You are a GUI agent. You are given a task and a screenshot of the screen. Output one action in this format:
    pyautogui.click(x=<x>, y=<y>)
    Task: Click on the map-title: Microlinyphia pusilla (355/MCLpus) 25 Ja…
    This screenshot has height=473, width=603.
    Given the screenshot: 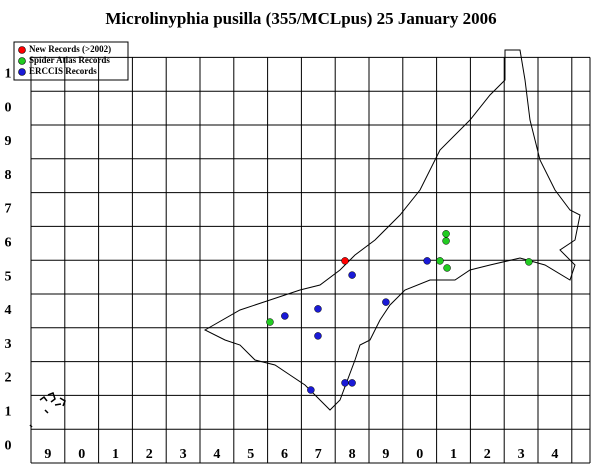 What is the action you would take?
    pyautogui.click(x=300, y=18)
    